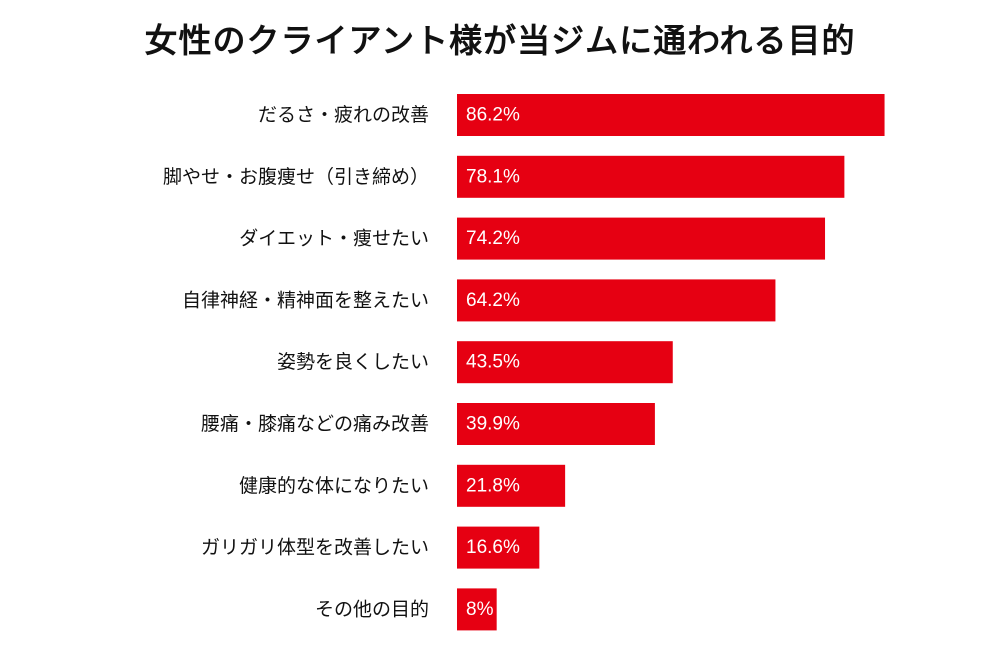 The width and height of the screenshot is (1000, 667). Describe the element at coordinates (493, 485) in the screenshot. I see `bar-value-label: 21.8%` at that location.